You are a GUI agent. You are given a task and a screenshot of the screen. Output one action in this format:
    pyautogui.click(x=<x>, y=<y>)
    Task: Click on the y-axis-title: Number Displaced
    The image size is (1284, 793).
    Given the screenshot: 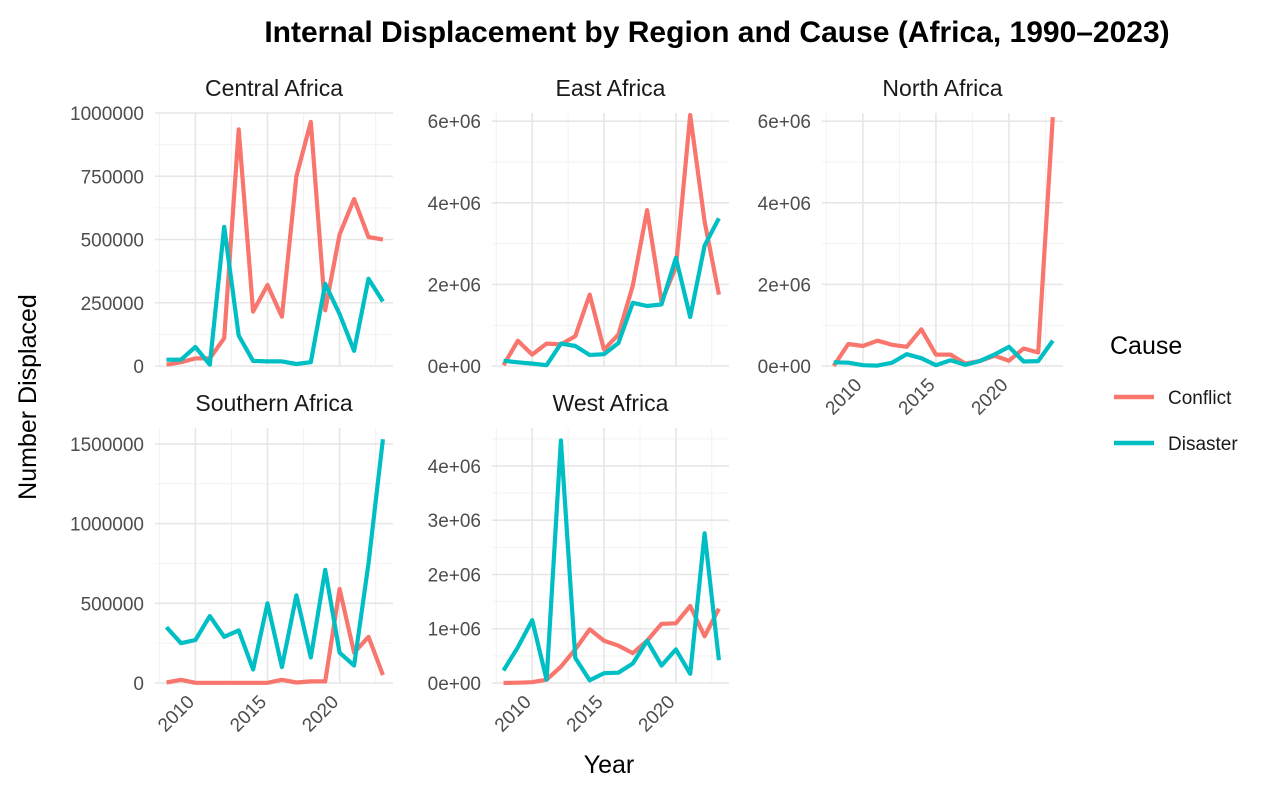 What is the action you would take?
    pyautogui.click(x=28, y=397)
    